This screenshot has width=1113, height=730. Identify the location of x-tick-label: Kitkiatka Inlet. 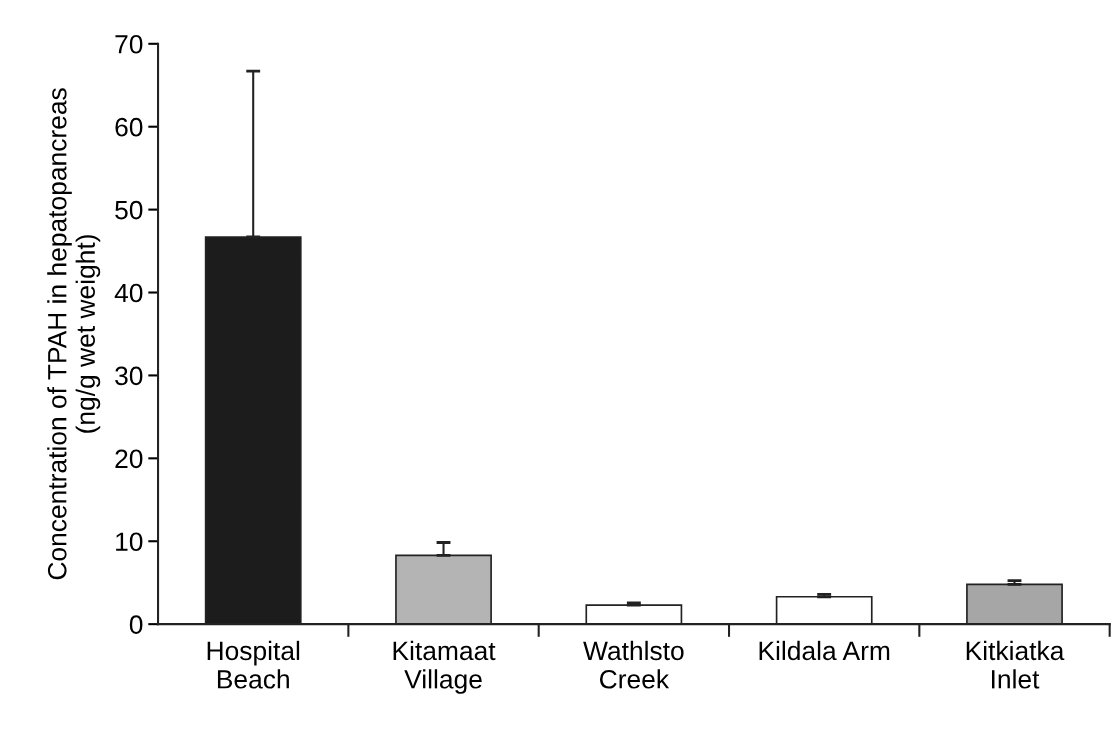
(1015, 664).